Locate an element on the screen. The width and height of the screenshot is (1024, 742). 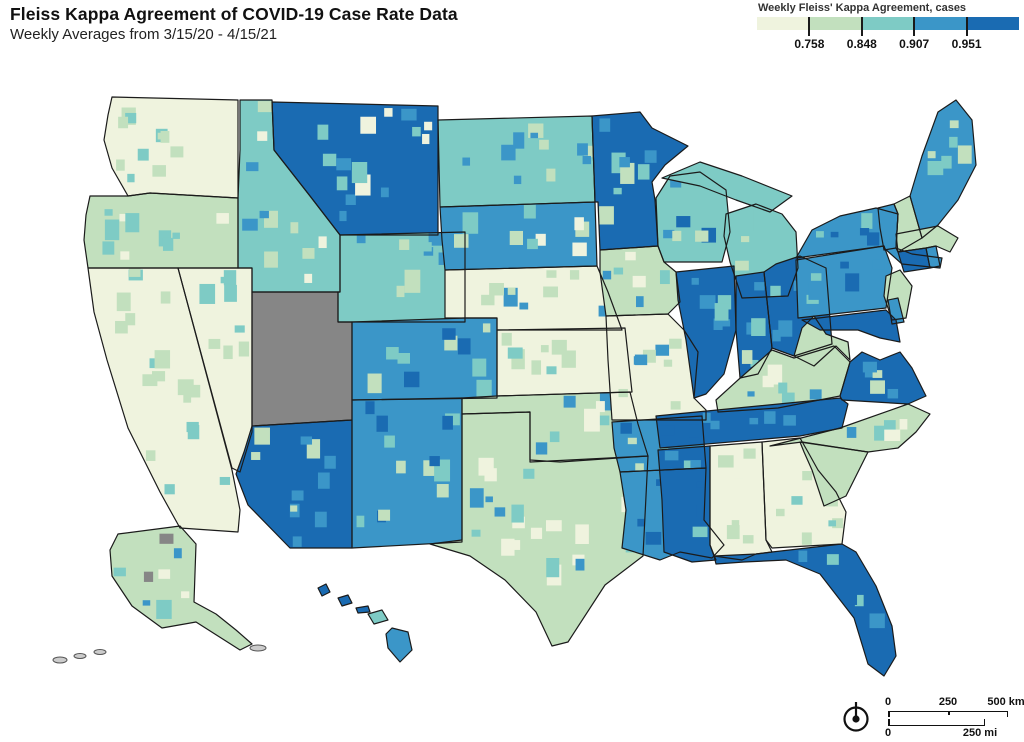
scale-mi-250: 250 mi is located at coordinates (980, 733).